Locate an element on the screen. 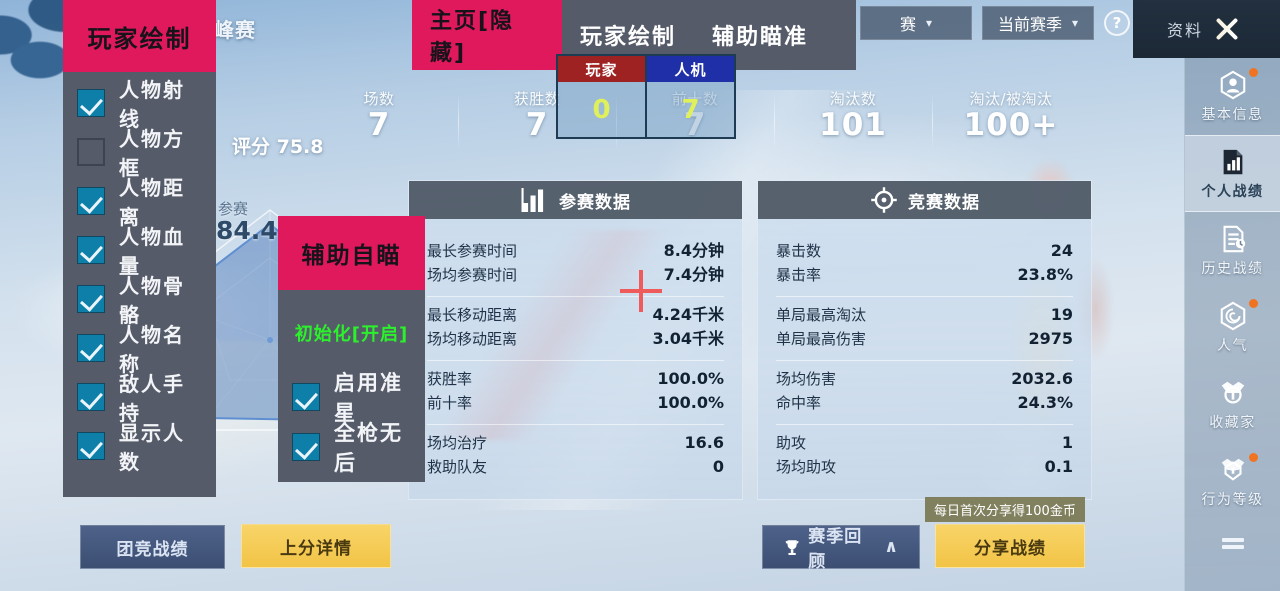 The width and height of the screenshot is (1280, 591). stat-group: 场均伤害 2032.6 命中率 24.3% is located at coordinates (924, 393).